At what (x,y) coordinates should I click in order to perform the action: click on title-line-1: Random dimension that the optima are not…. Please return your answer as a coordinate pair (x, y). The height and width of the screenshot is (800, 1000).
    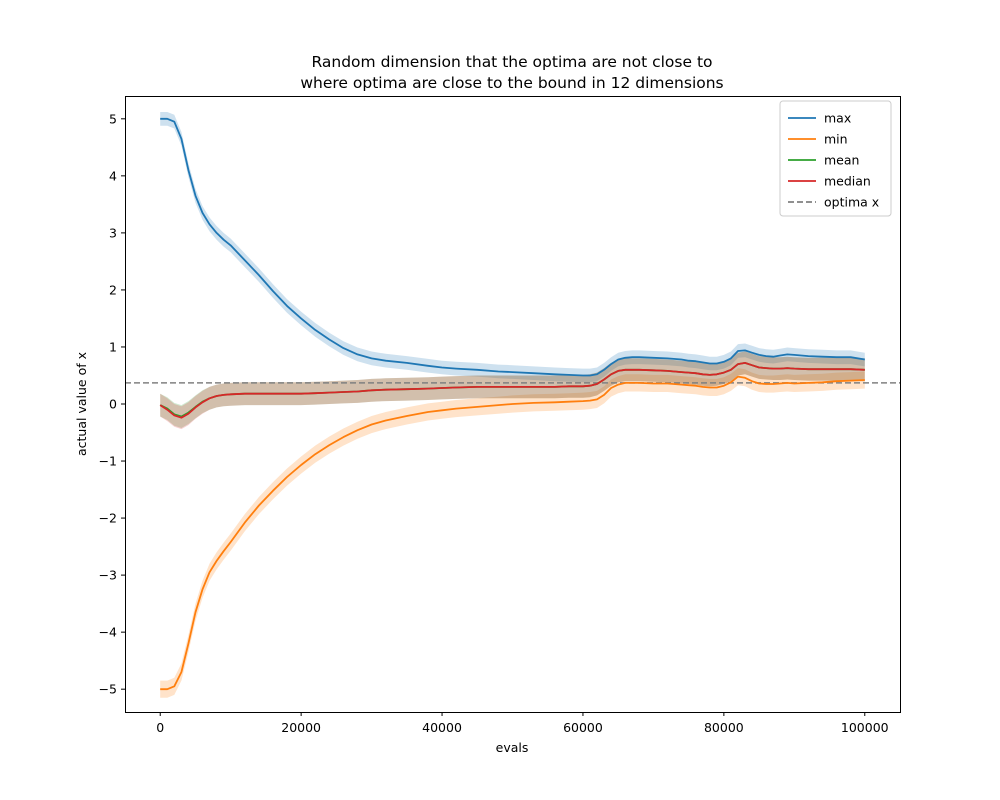
    Looking at the image, I should click on (511, 62).